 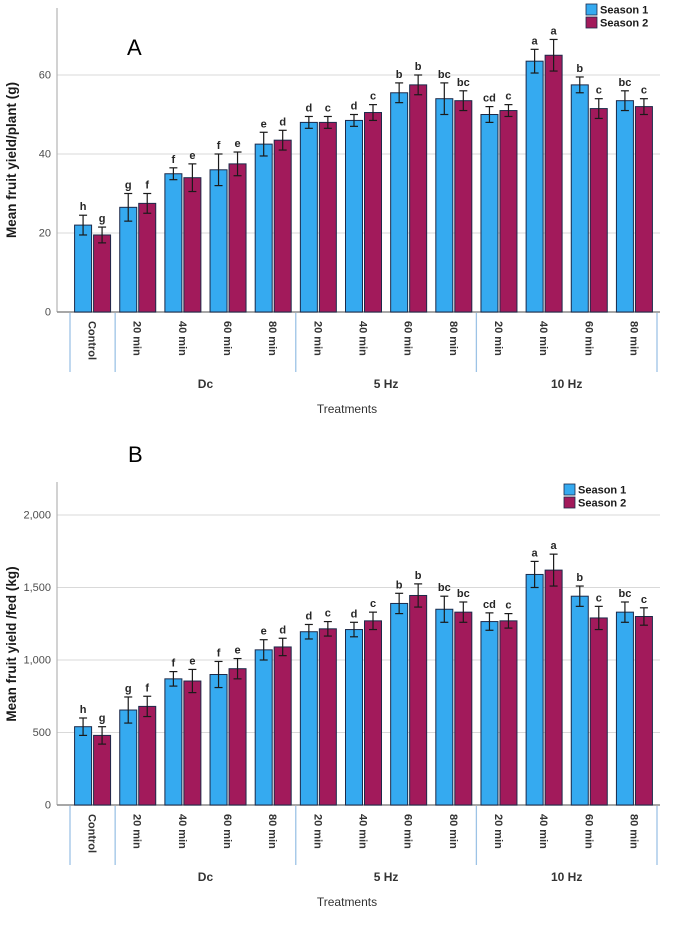 What do you see at coordinates (83, 207) in the screenshot?
I see `sig-letter: h` at bounding box center [83, 207].